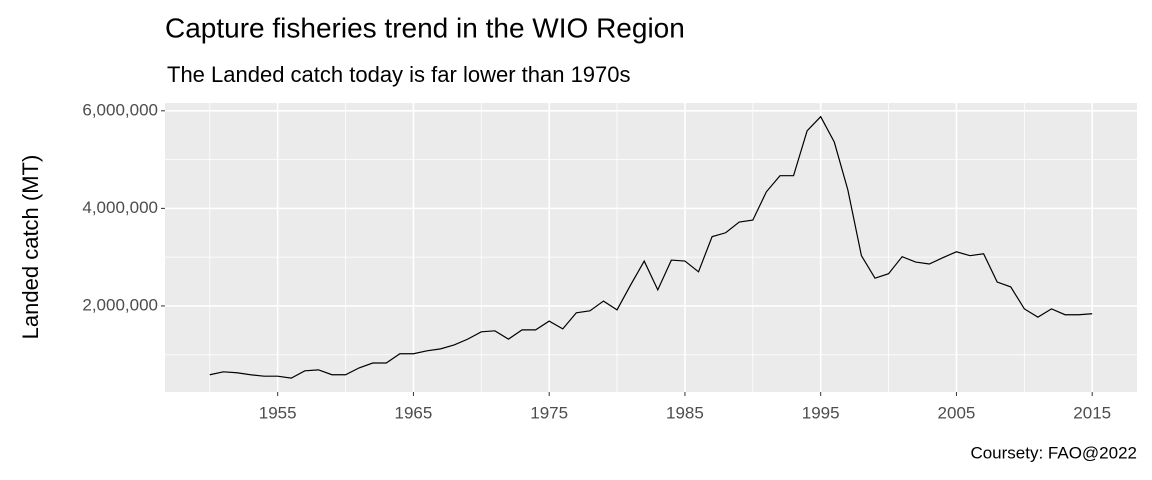 Image resolution: width=1152 pixels, height=480 pixels. Describe the element at coordinates (1053, 452) in the screenshot. I see `caption: Coursety: FAO@2022` at that location.